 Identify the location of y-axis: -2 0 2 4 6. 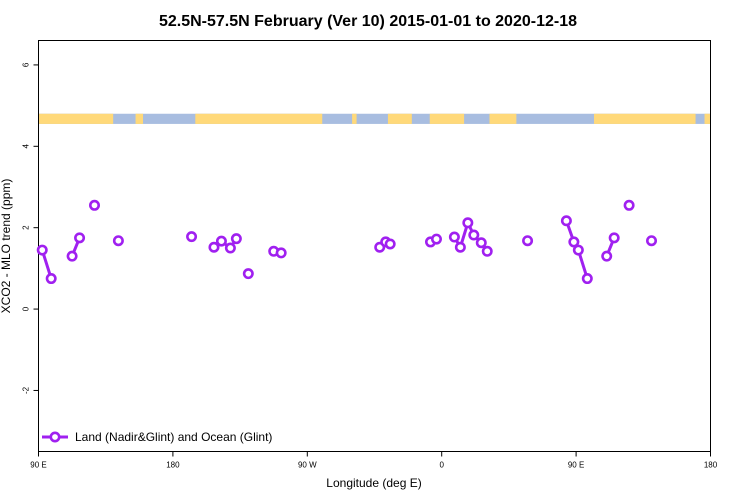
(30, 228).